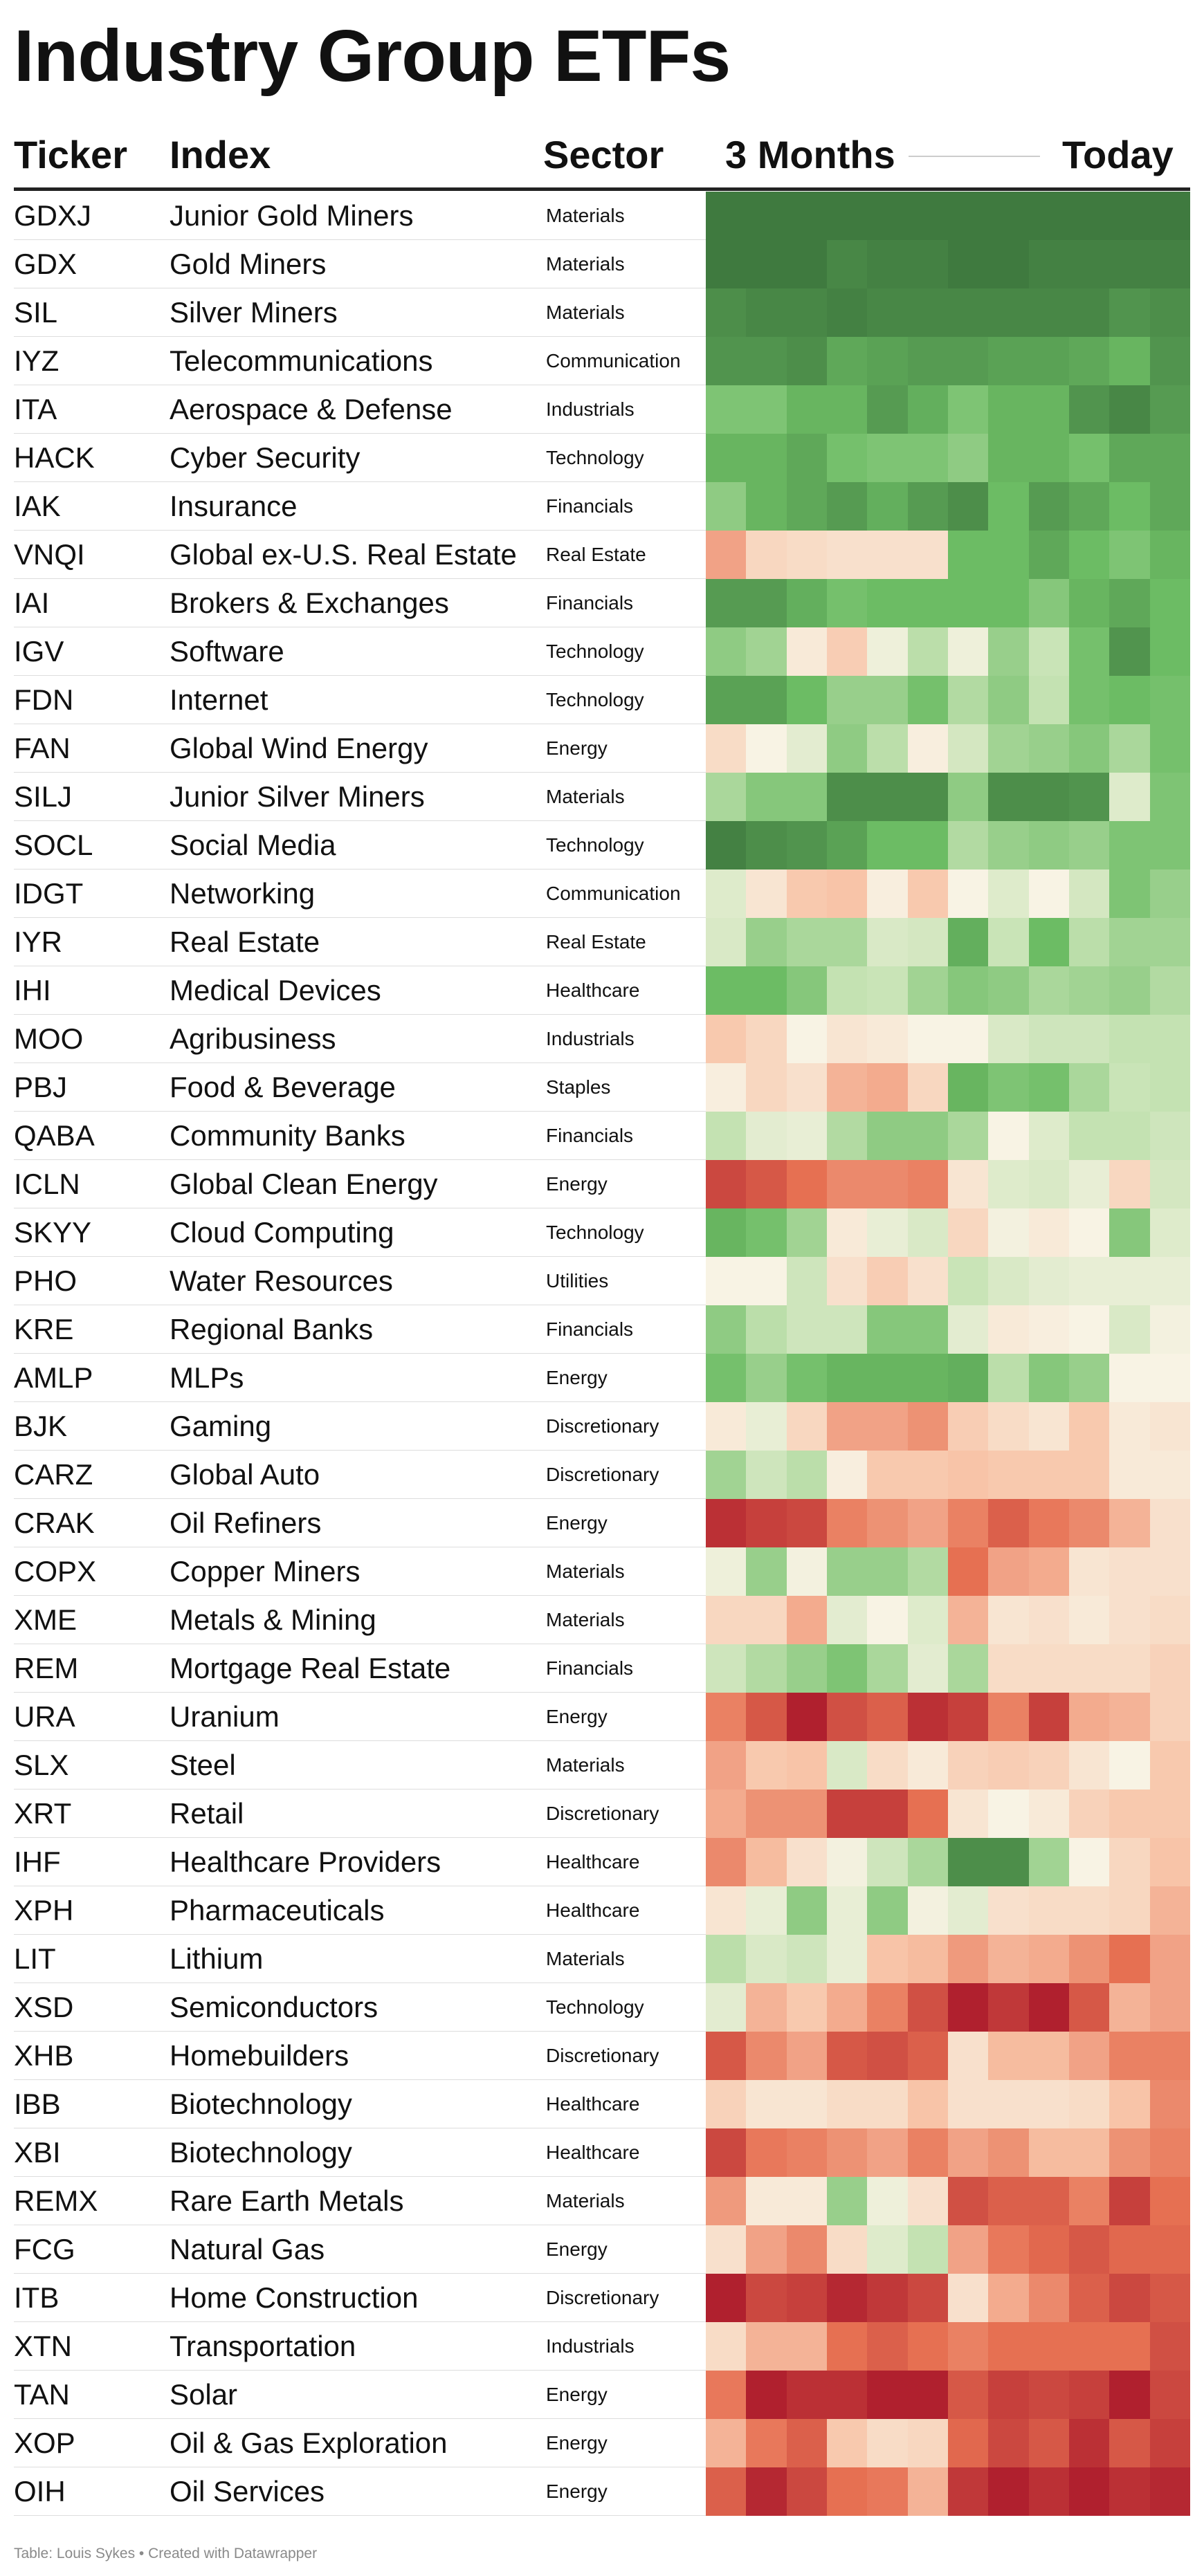 This screenshot has width=1204, height=2576. What do you see at coordinates (56, 2200) in the screenshot?
I see `ticker-cell: REMX` at bounding box center [56, 2200].